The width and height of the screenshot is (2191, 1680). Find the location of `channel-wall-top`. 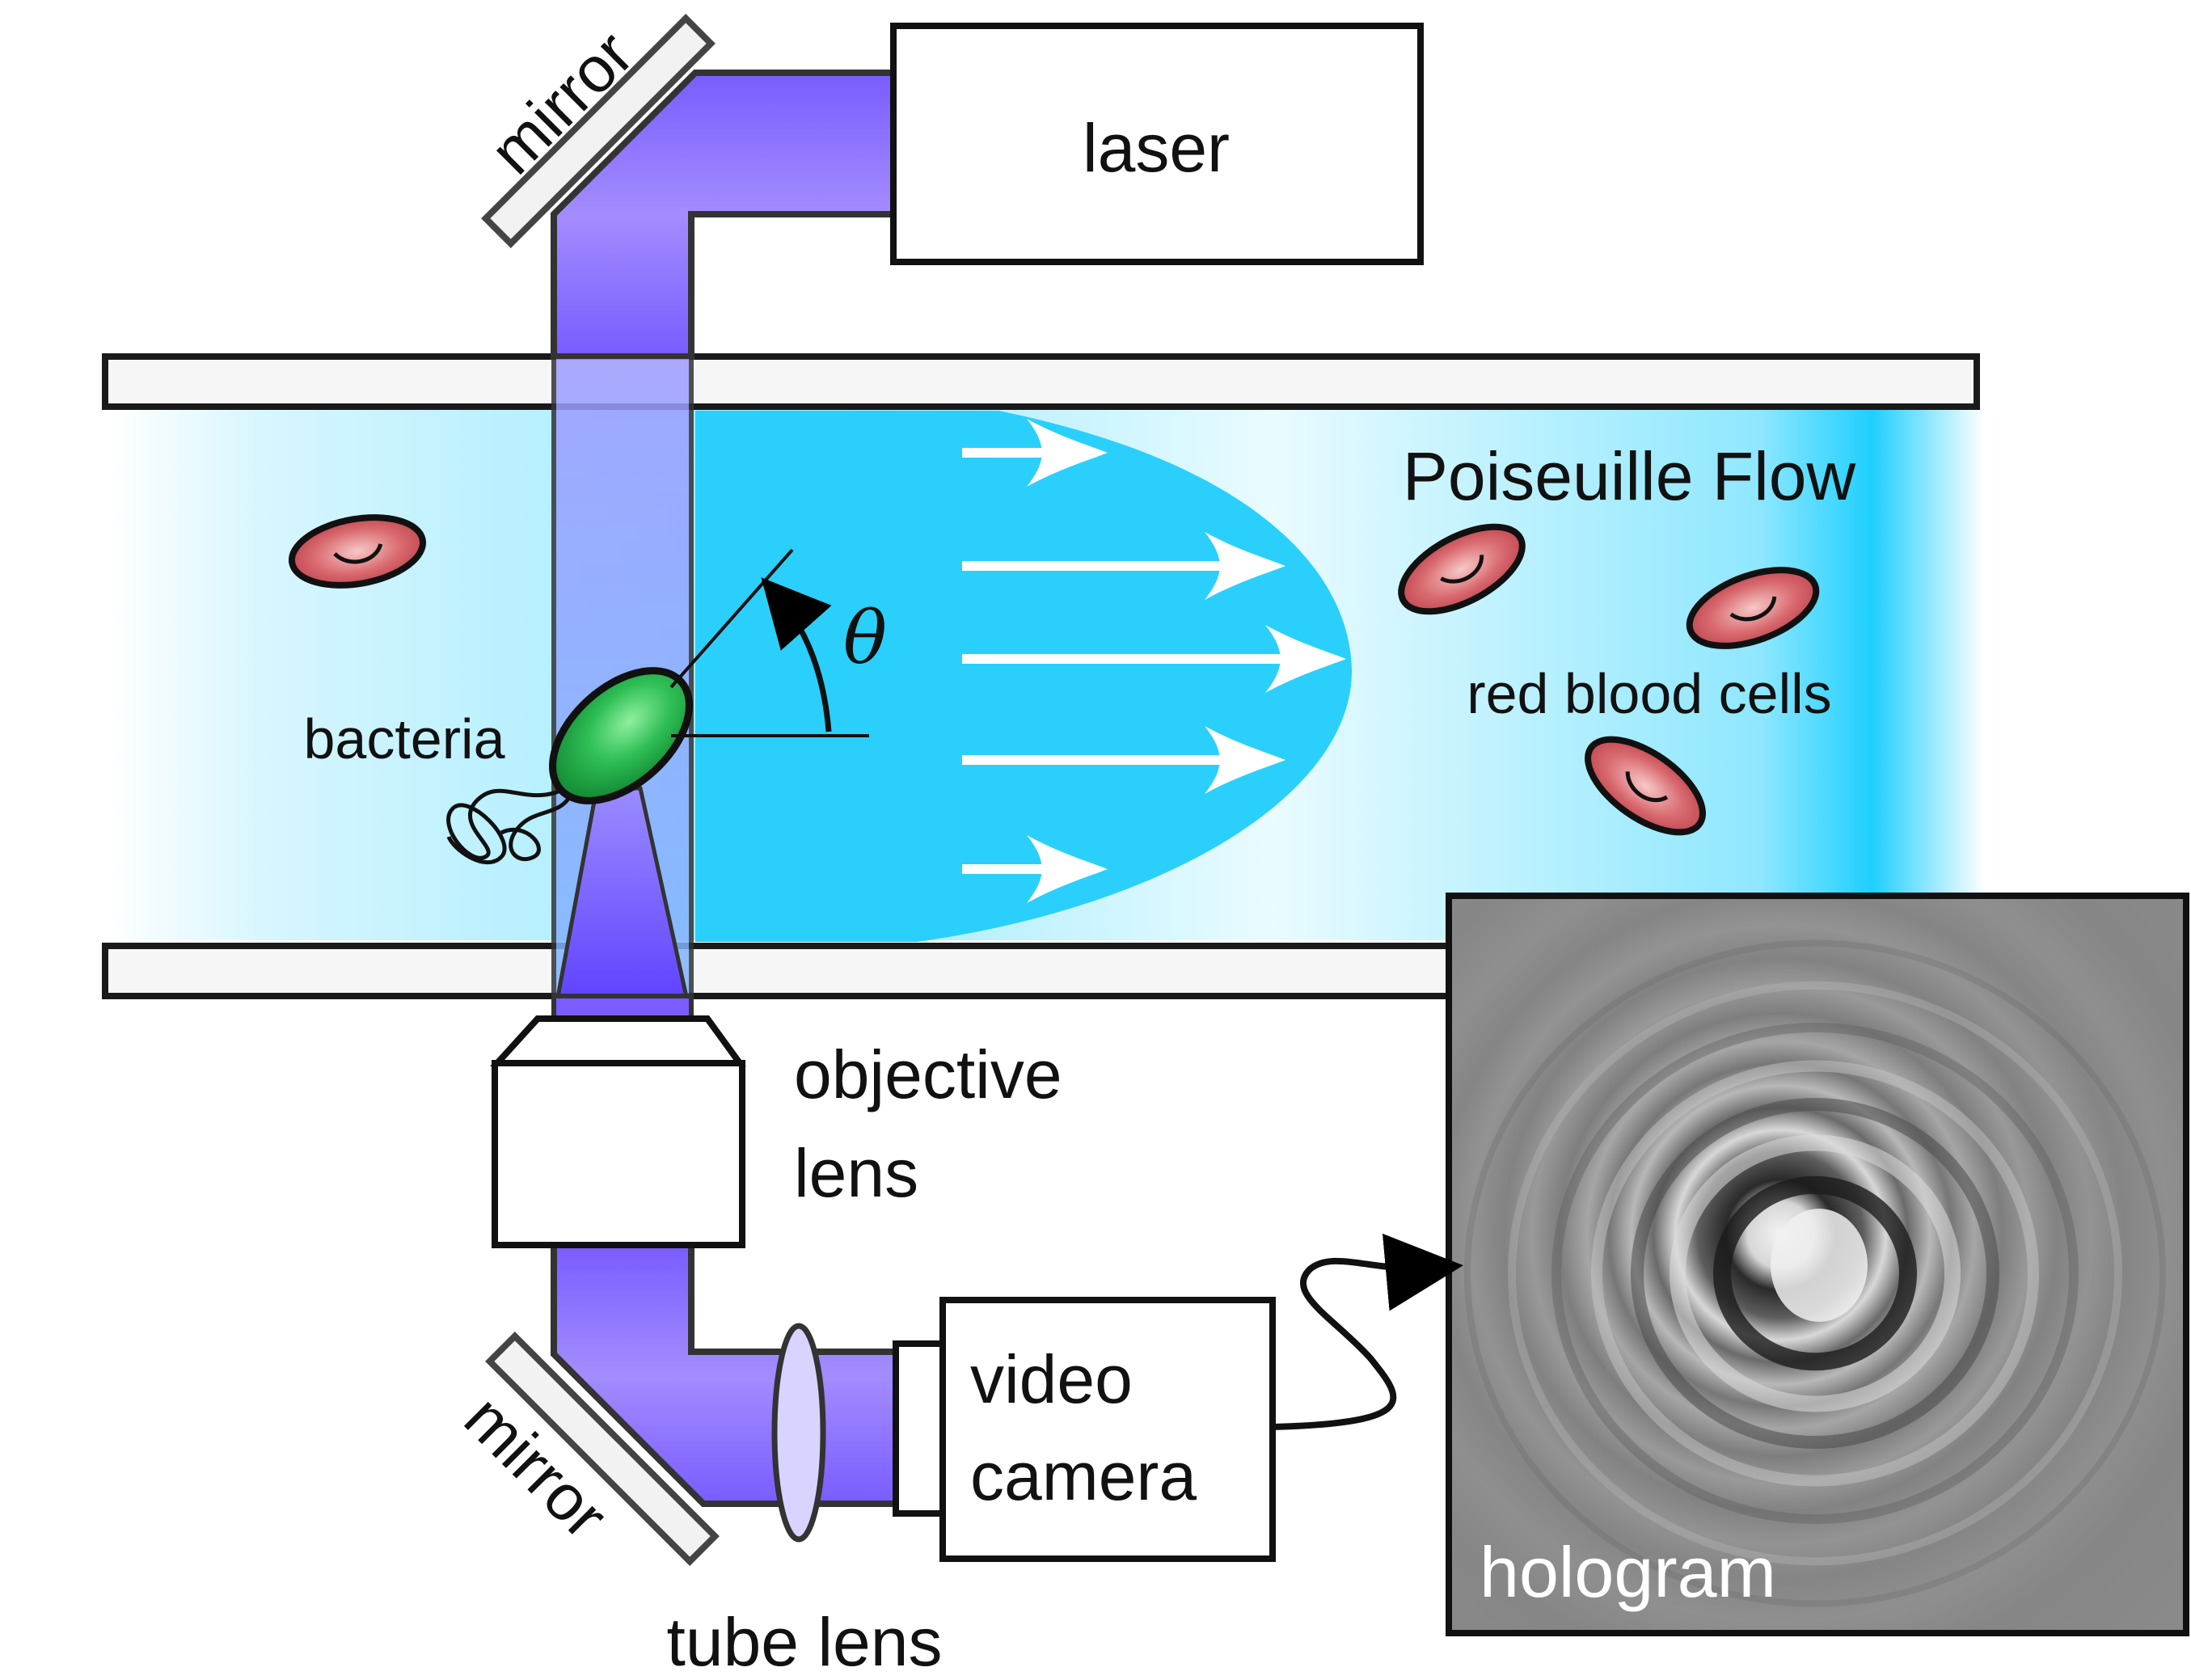

channel-wall-top is located at coordinates (1041, 382).